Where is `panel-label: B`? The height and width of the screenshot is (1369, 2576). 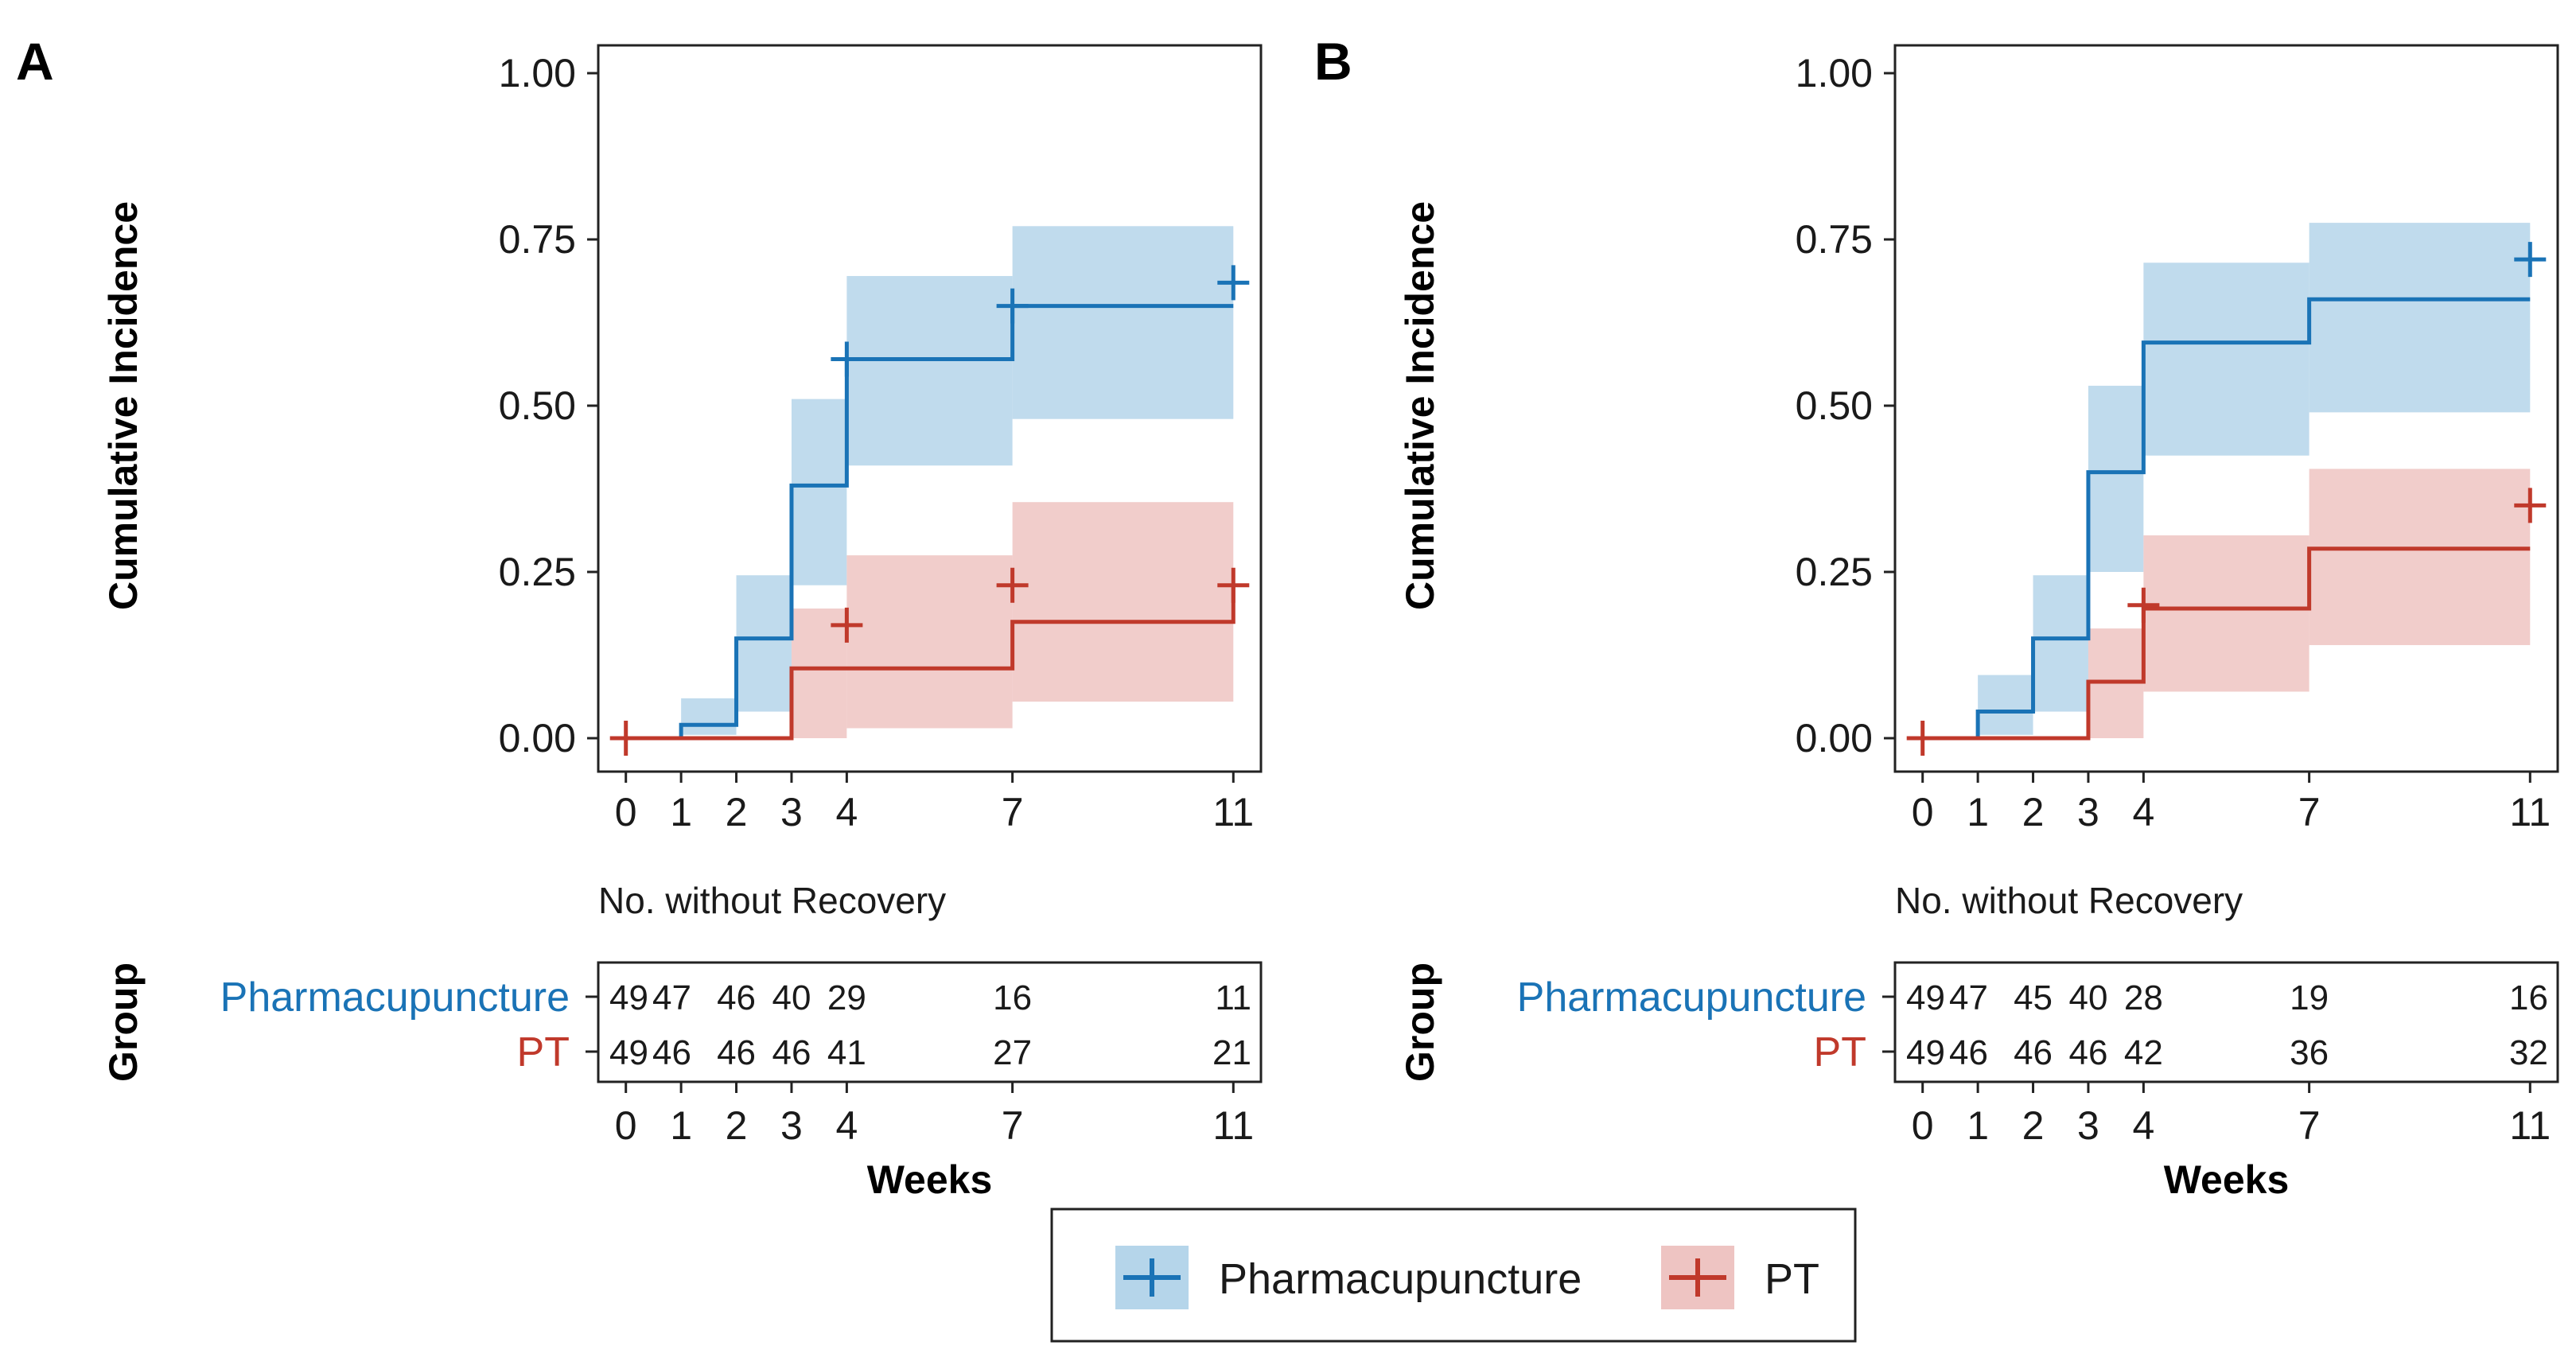 panel-label: B is located at coordinates (1333, 61).